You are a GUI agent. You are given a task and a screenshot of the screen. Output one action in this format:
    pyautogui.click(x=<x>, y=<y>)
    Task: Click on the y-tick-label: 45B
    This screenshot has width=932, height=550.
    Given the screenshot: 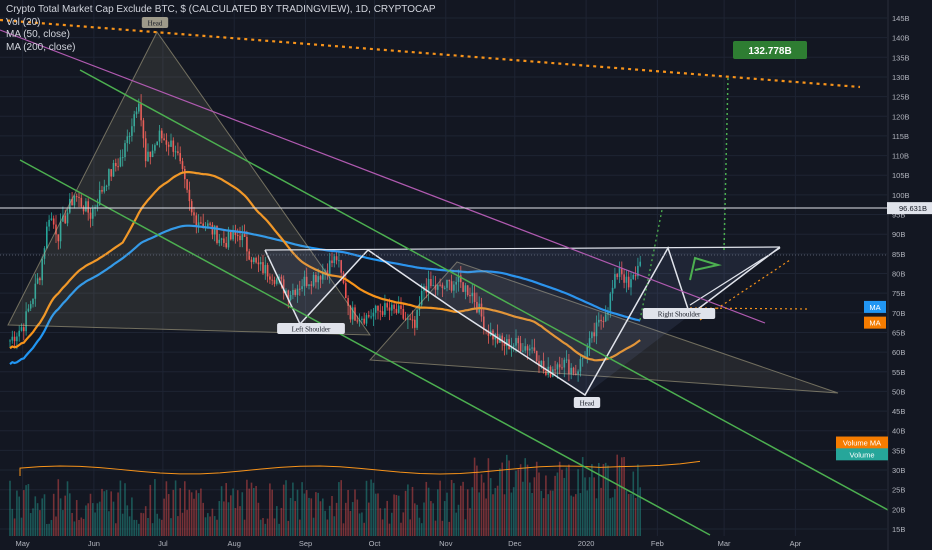 What is the action you would take?
    pyautogui.click(x=898, y=411)
    